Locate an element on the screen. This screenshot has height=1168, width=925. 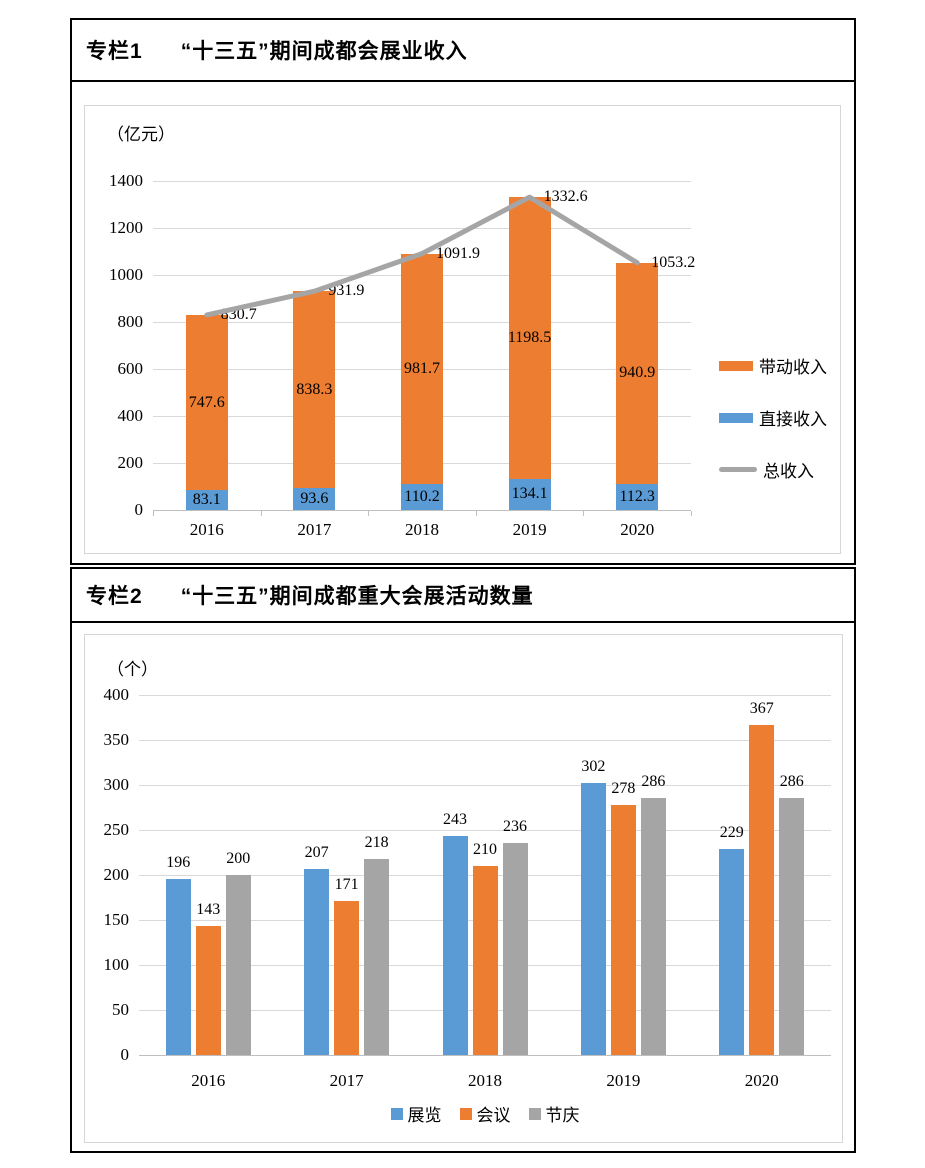
legend-label: 节庆 is located at coordinates (562, 1115).